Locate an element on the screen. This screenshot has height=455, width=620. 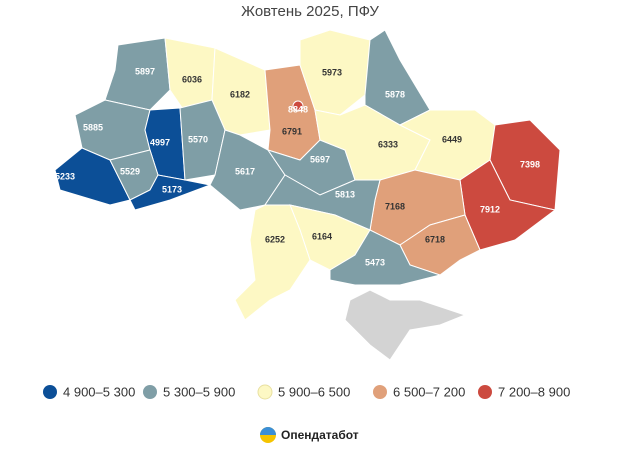
region-label: 6036 is located at coordinates (192, 79).